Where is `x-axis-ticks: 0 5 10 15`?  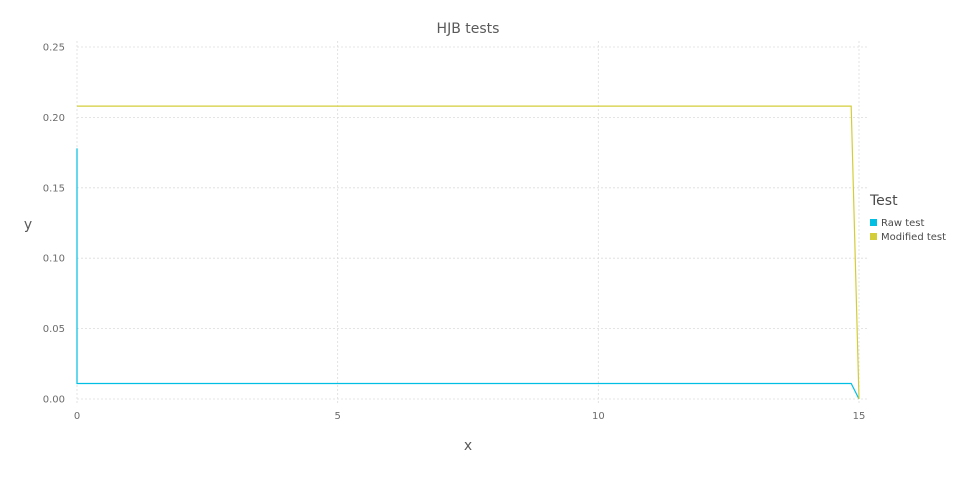 x-axis-ticks: 0 5 10 15 is located at coordinates (470, 416).